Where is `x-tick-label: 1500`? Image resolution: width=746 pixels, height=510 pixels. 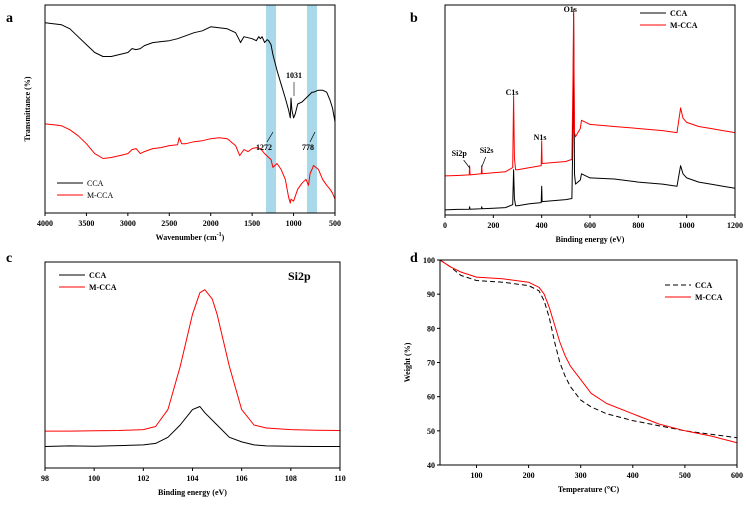
x-tick-label: 1500 is located at coordinates (252, 223).